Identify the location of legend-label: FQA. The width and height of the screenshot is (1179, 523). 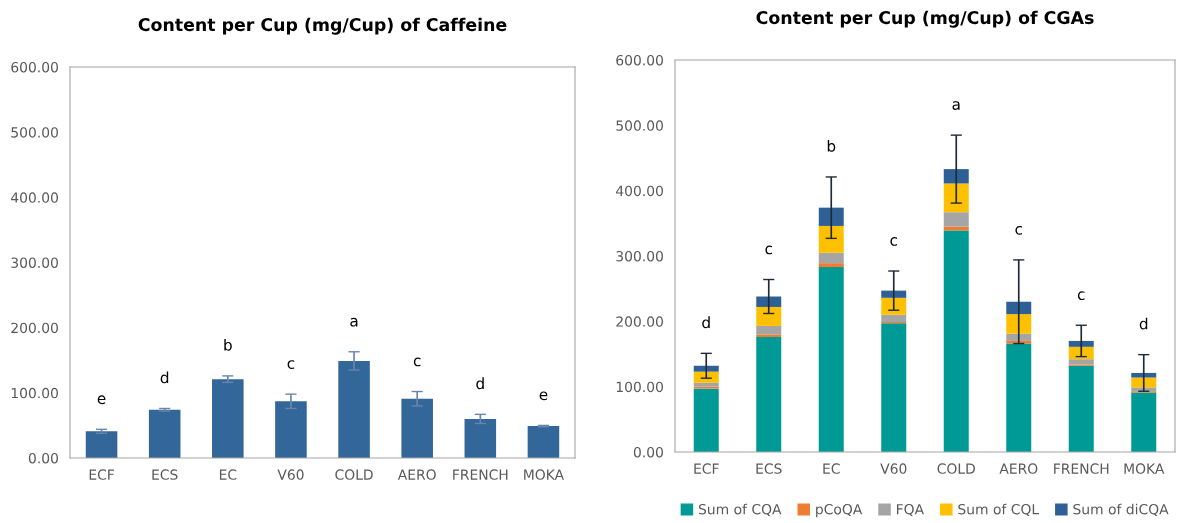
(910, 510).